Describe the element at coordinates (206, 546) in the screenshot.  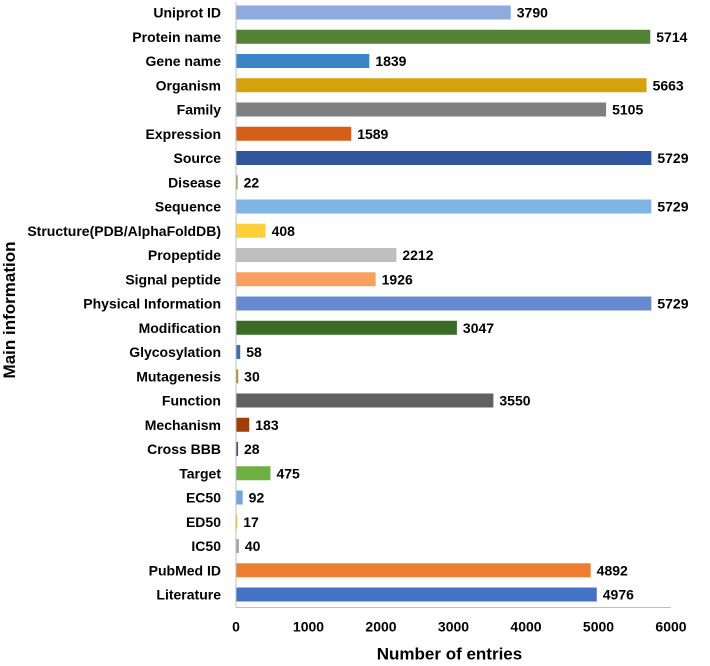
I see `category-label-ic50: IC50` at that location.